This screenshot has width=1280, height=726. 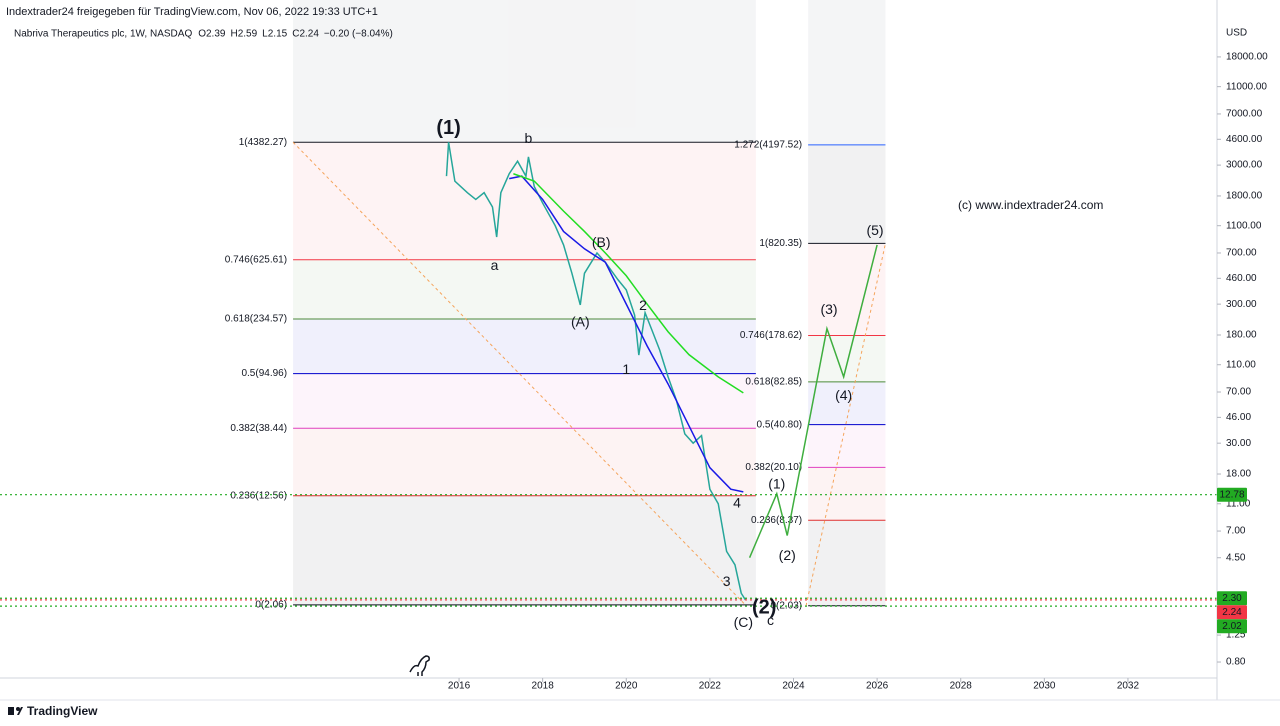 I want to click on ohlc-value: 2.15, so click(x=278, y=34).